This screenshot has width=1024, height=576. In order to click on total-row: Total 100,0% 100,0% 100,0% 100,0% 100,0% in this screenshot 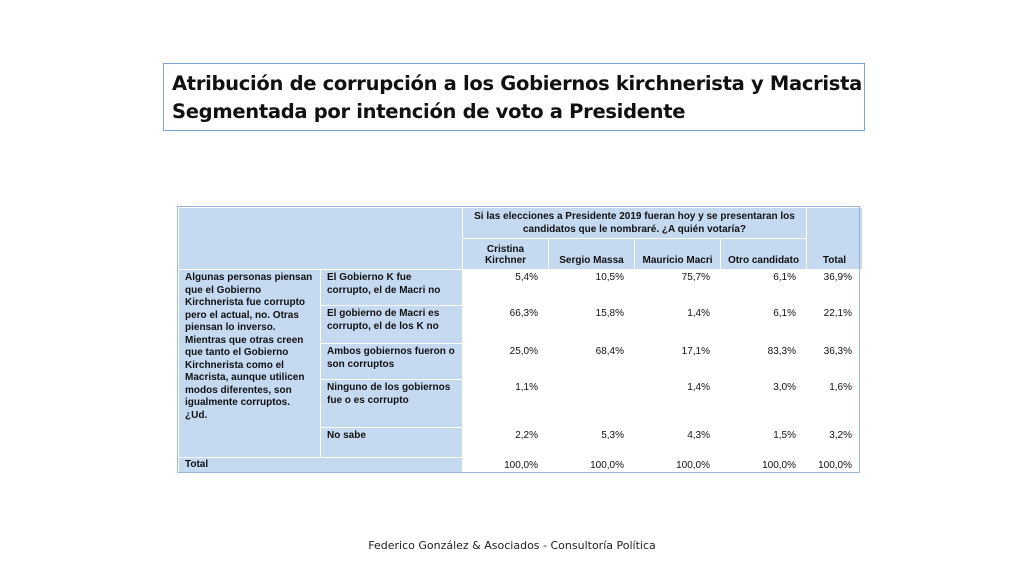, I will do `click(520, 465)`.